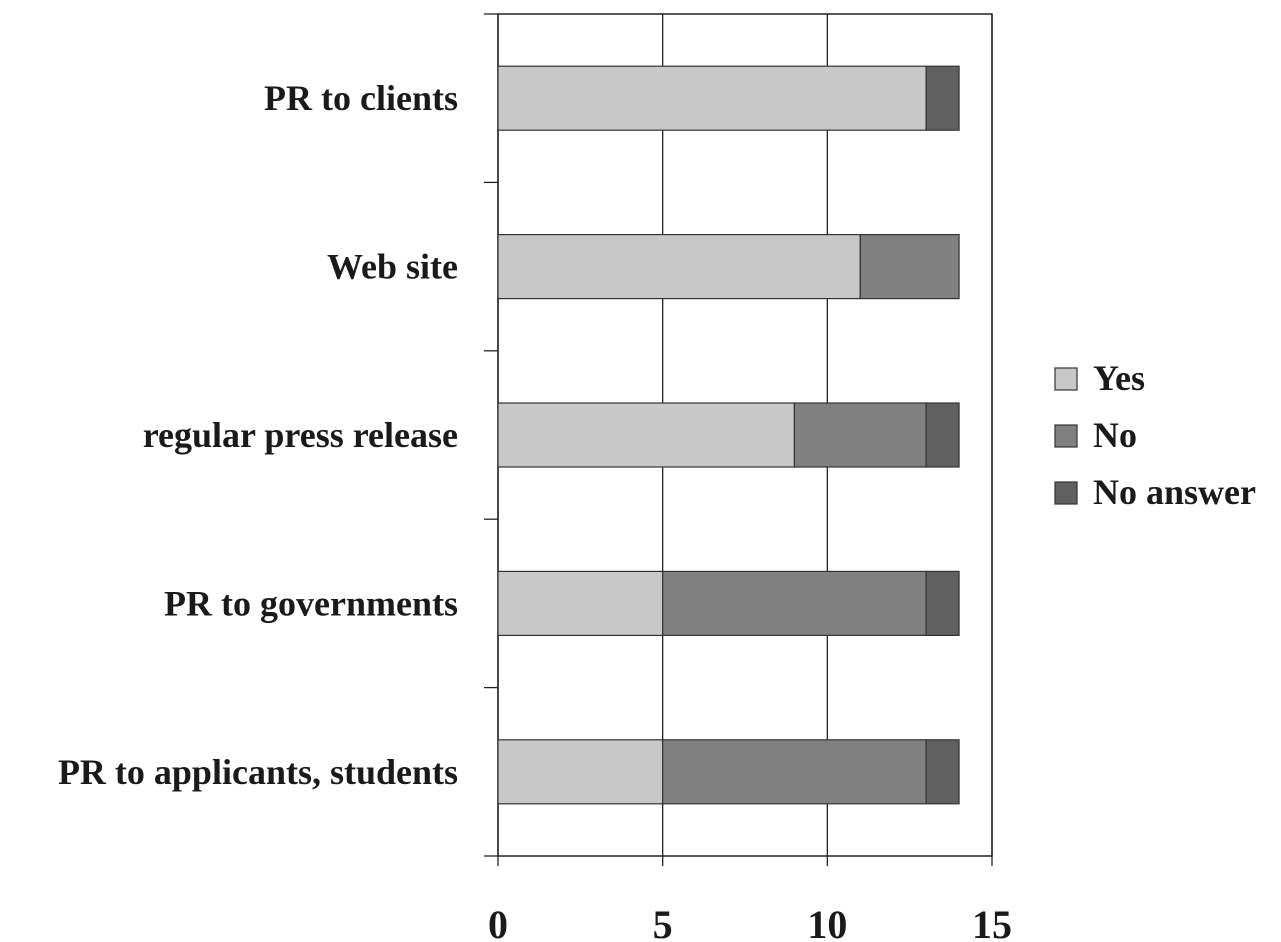 This screenshot has width=1281, height=942. What do you see at coordinates (1119, 378) in the screenshot?
I see `legend-label: Yes` at bounding box center [1119, 378].